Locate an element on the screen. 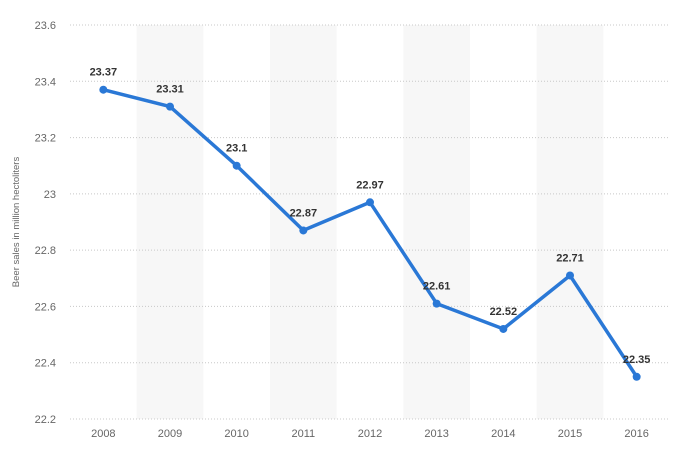  y-tick-label: 23.2 is located at coordinates (45, 139).